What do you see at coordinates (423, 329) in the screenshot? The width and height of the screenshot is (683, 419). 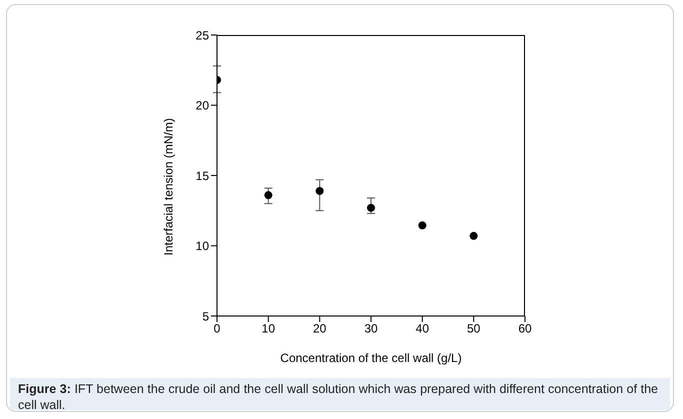 I see `x-tick-label: 40` at bounding box center [423, 329].